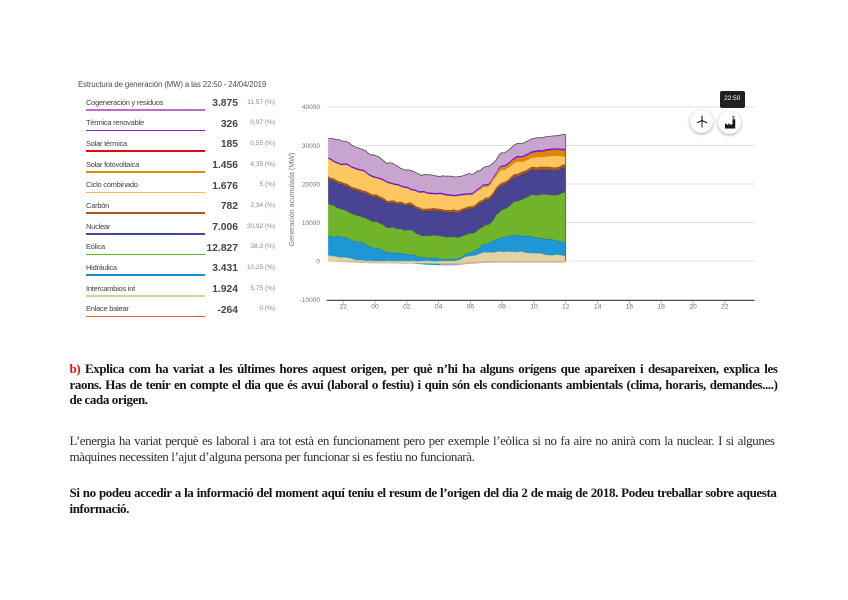 The width and height of the screenshot is (848, 600). What do you see at coordinates (311, 146) in the screenshot?
I see `svg-text: 30000` at bounding box center [311, 146].